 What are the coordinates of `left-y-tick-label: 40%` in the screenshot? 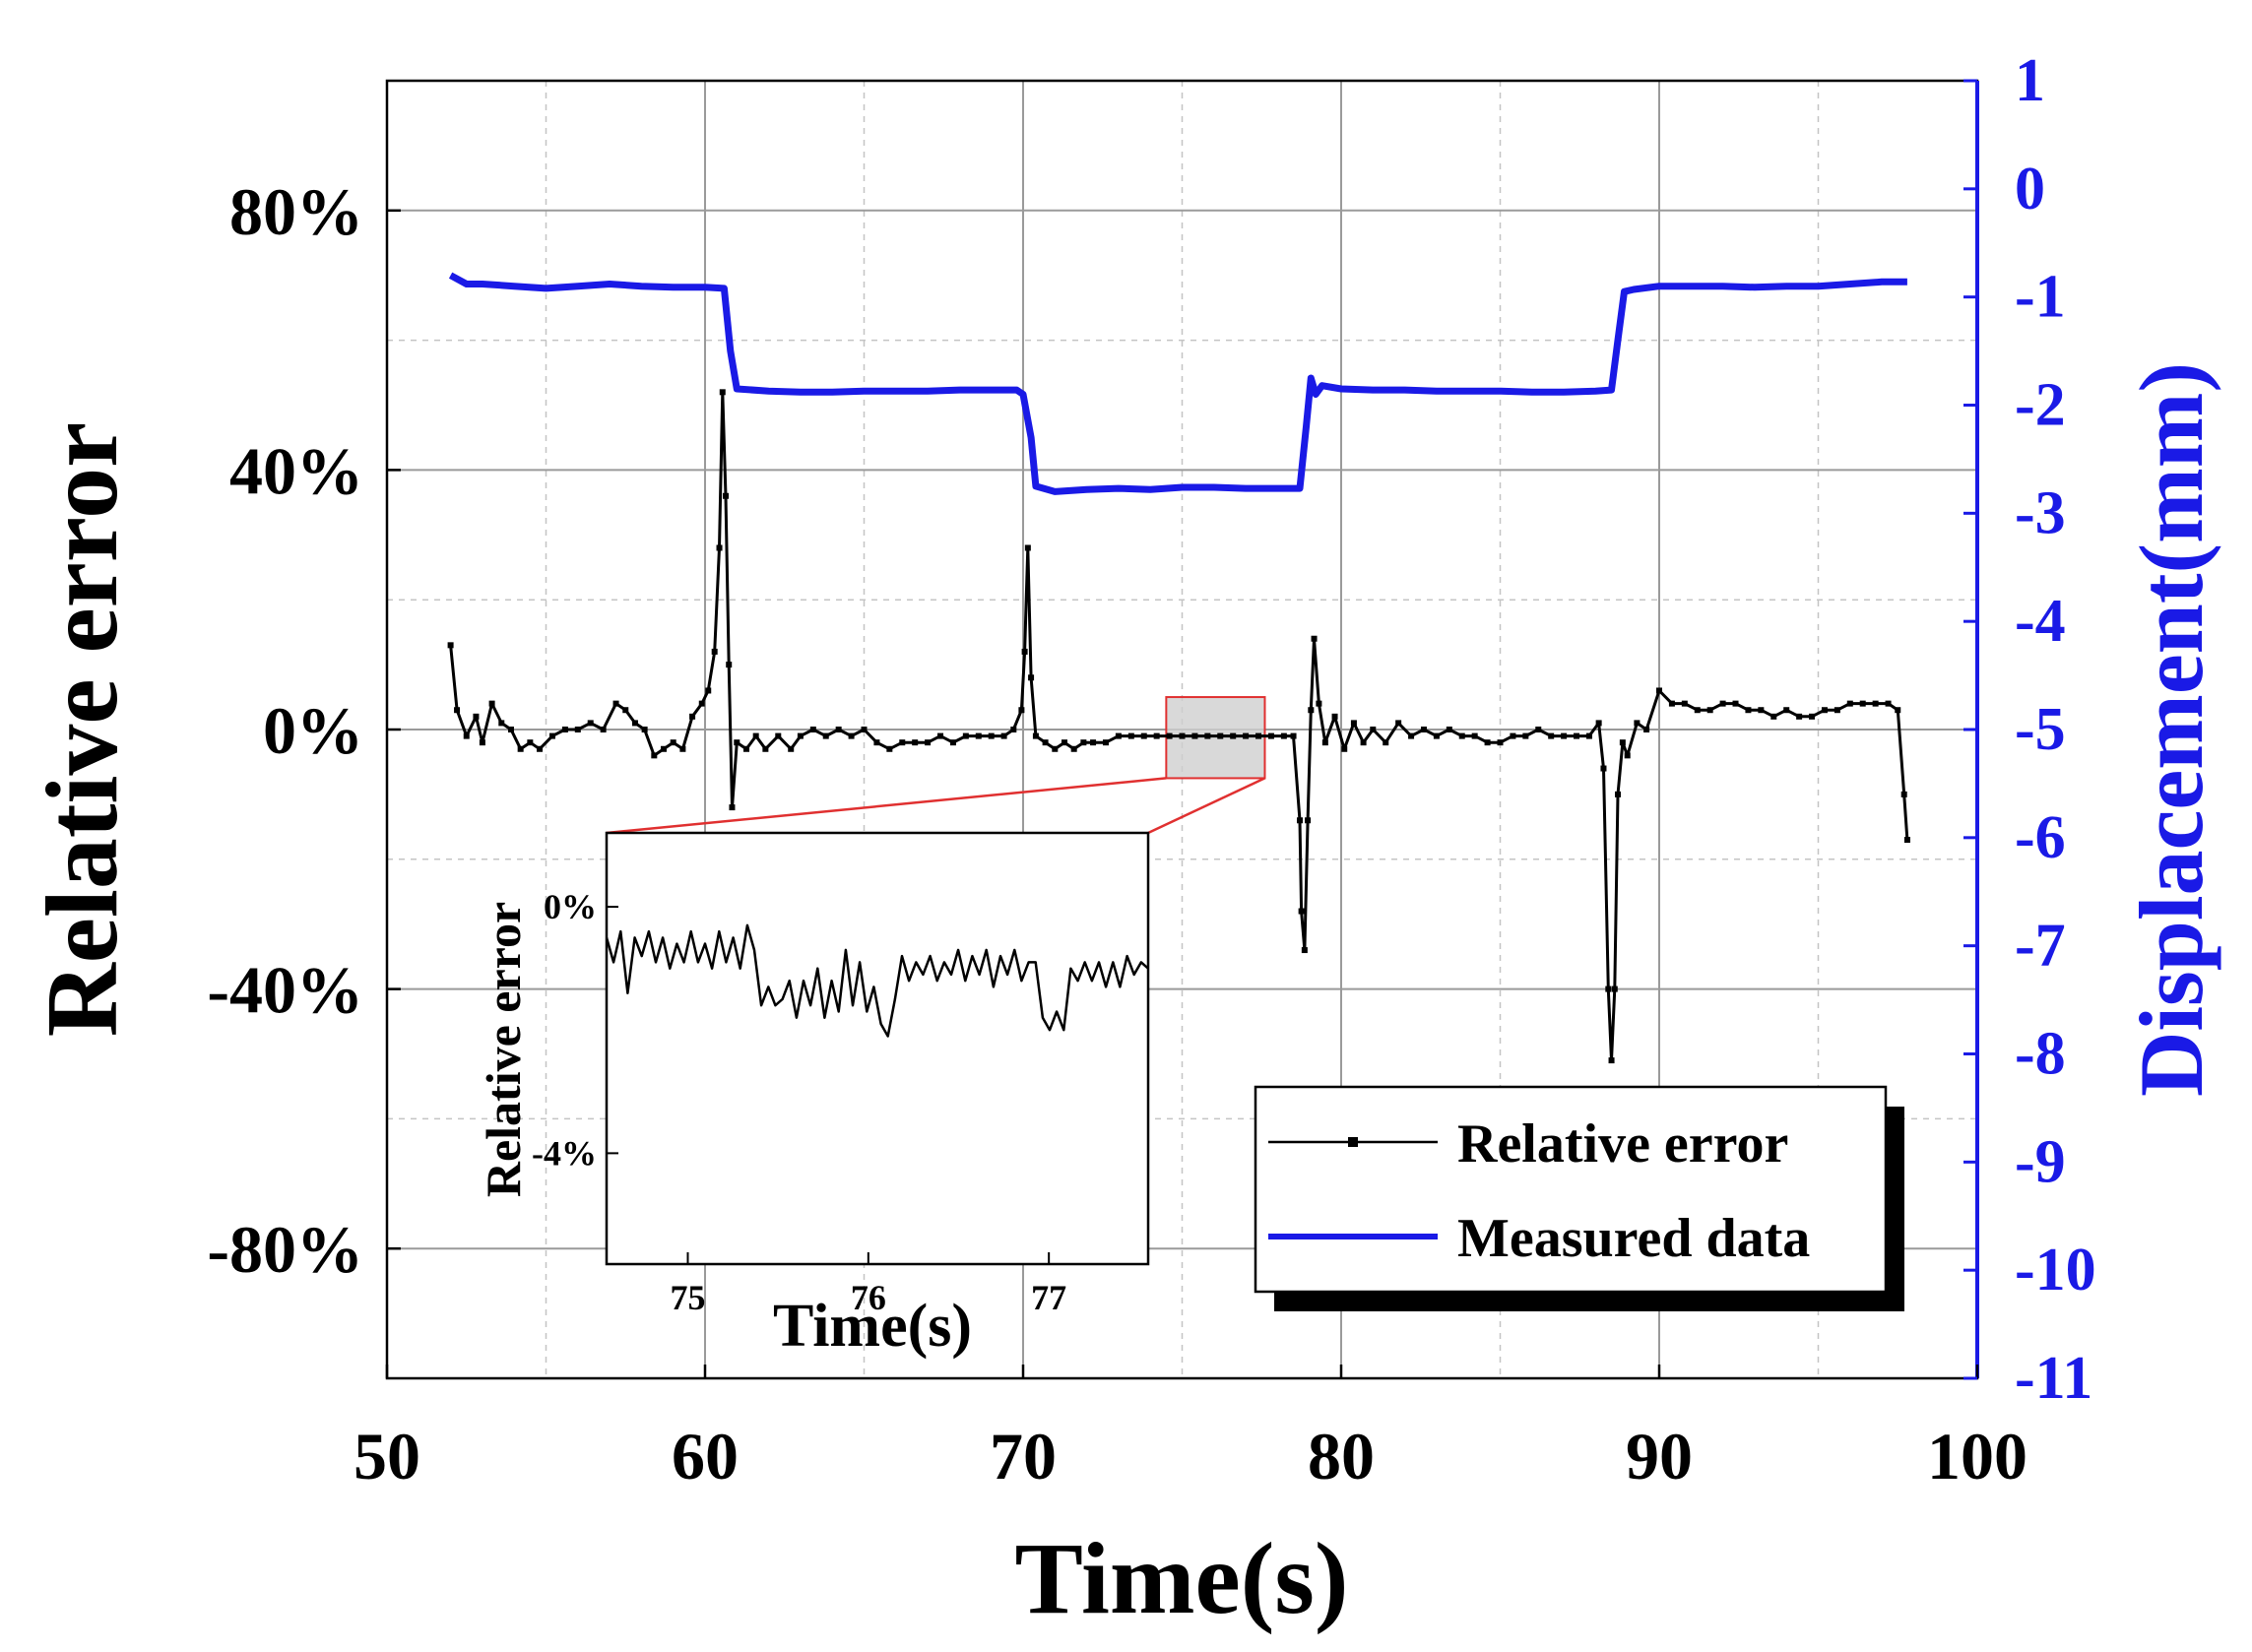 It's located at (296, 470).